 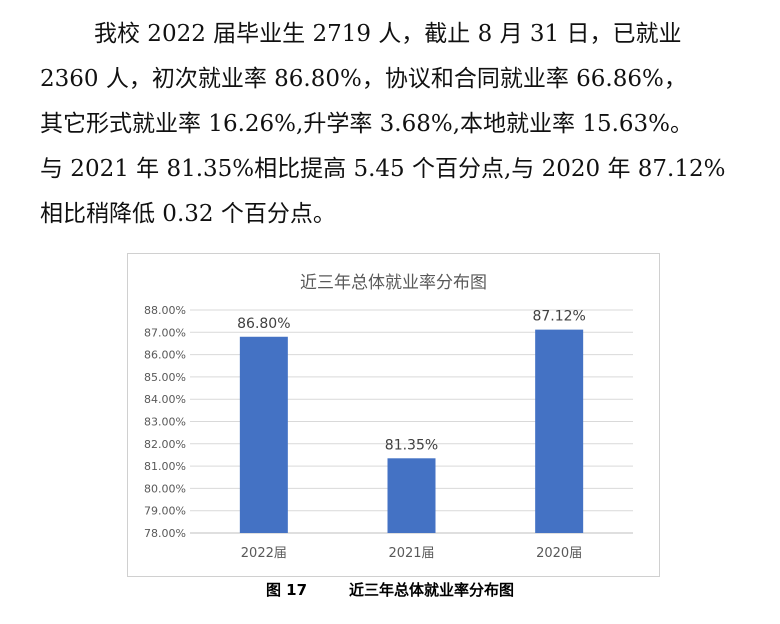 I want to click on paragraph-line: 2360 人，初次就业率 86.80%，协议和合同就业率 66.86%，, so click(x=363, y=79).